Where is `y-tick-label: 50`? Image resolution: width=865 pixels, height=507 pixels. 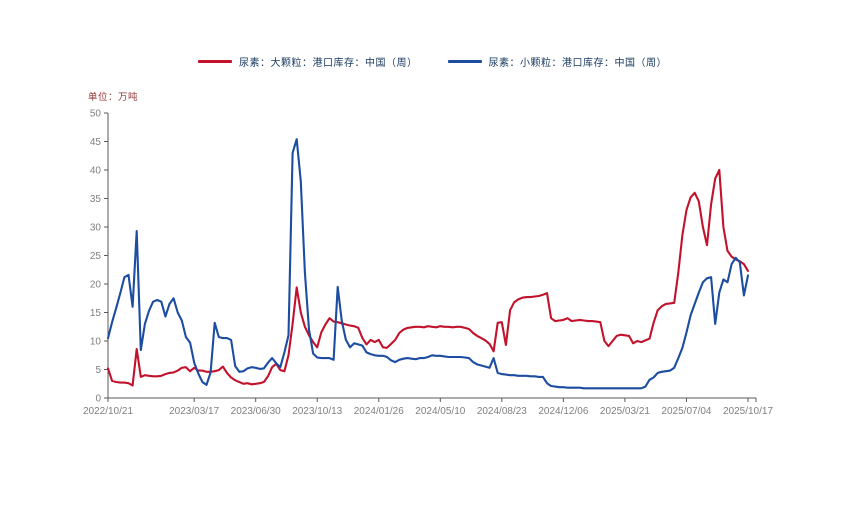 y-tick-label: 50 is located at coordinates (96, 114).